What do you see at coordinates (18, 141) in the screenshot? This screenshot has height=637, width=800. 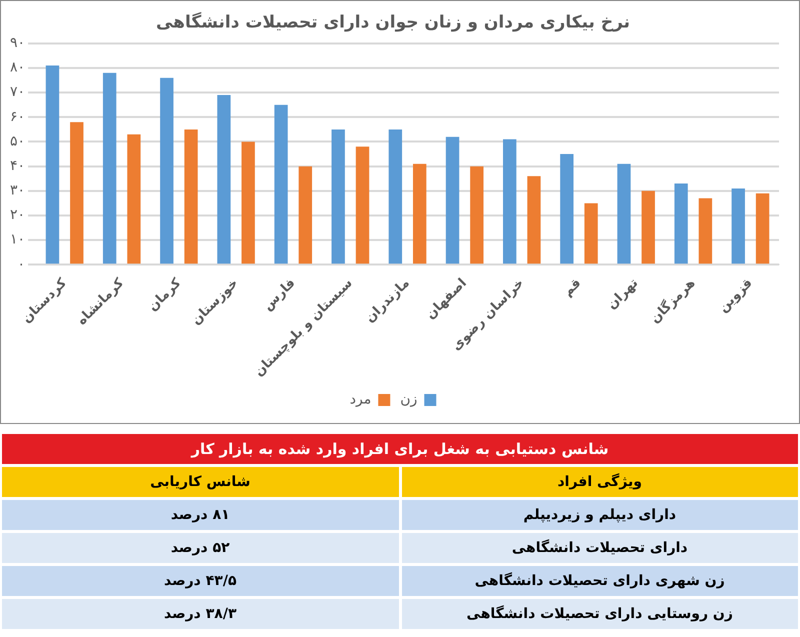 I see `y-tick-label: ۵۰` at bounding box center [18, 141].